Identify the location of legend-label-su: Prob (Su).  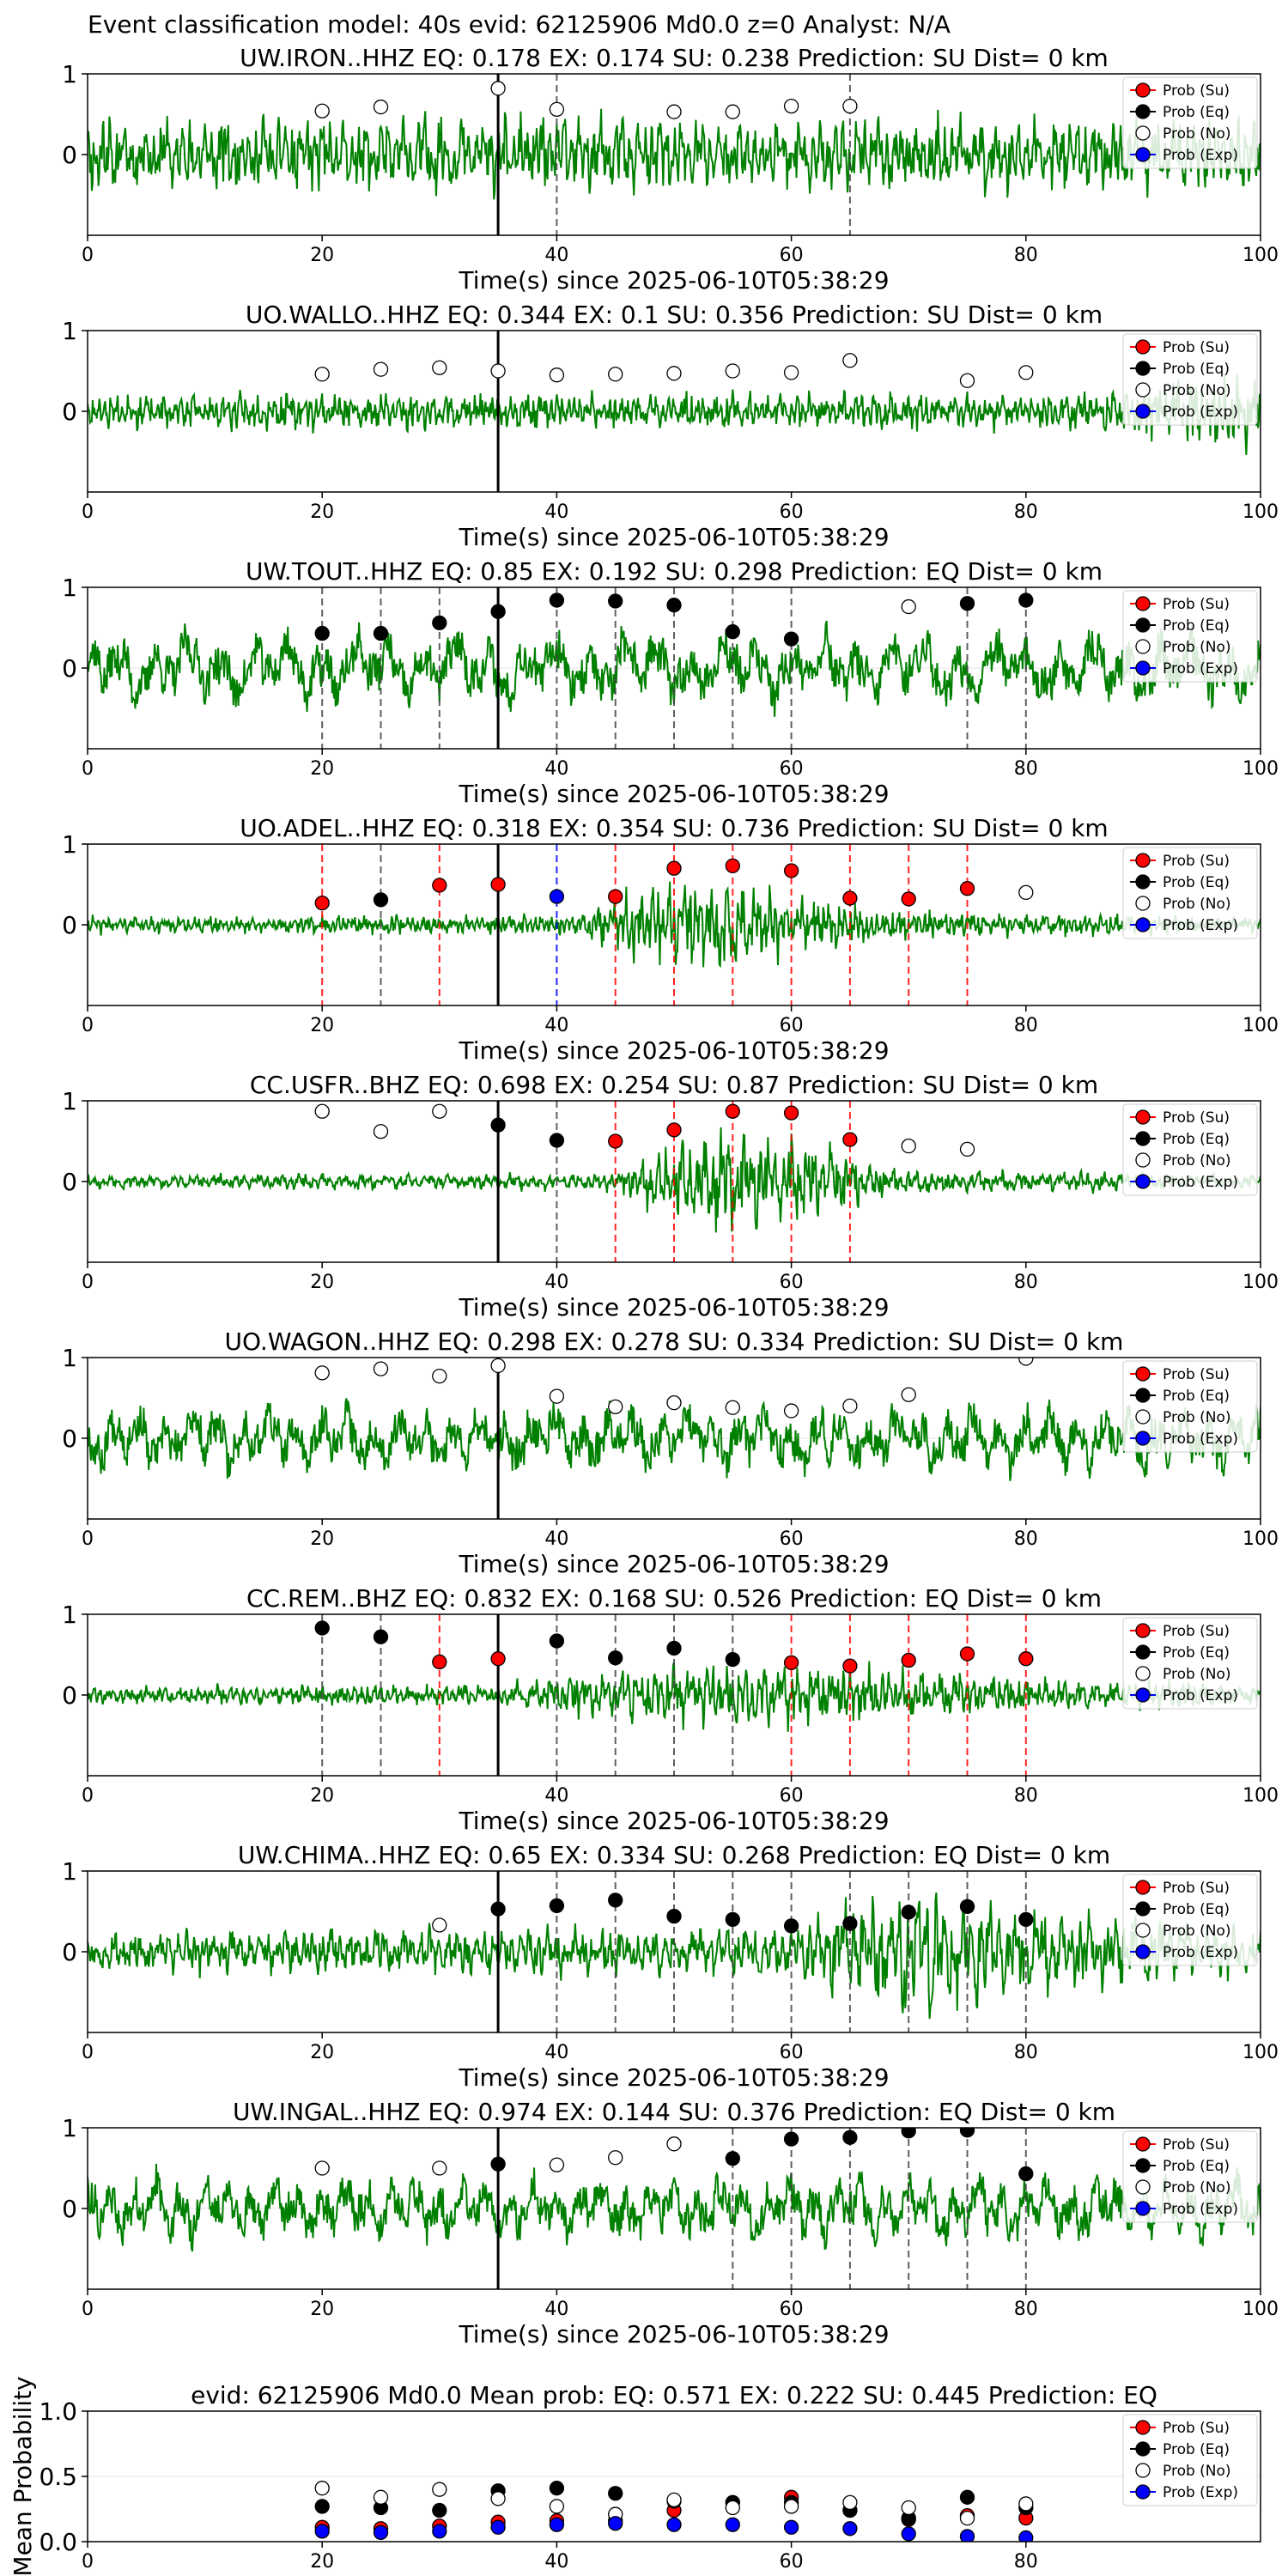
(1196, 1888).